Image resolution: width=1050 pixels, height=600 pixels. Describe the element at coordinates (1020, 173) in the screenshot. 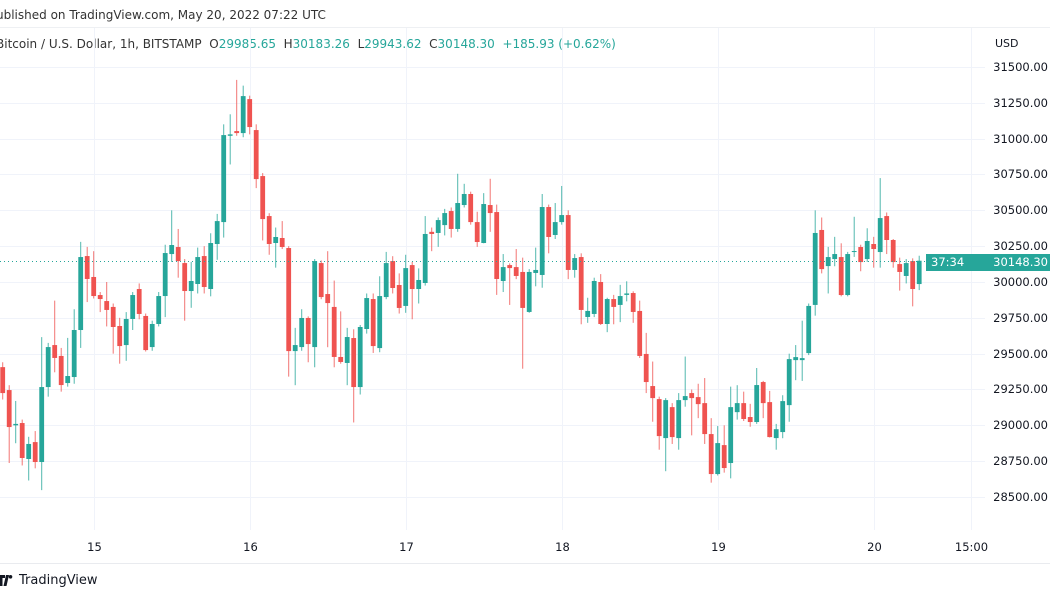

I see `price-tick-label: 30750.00` at that location.